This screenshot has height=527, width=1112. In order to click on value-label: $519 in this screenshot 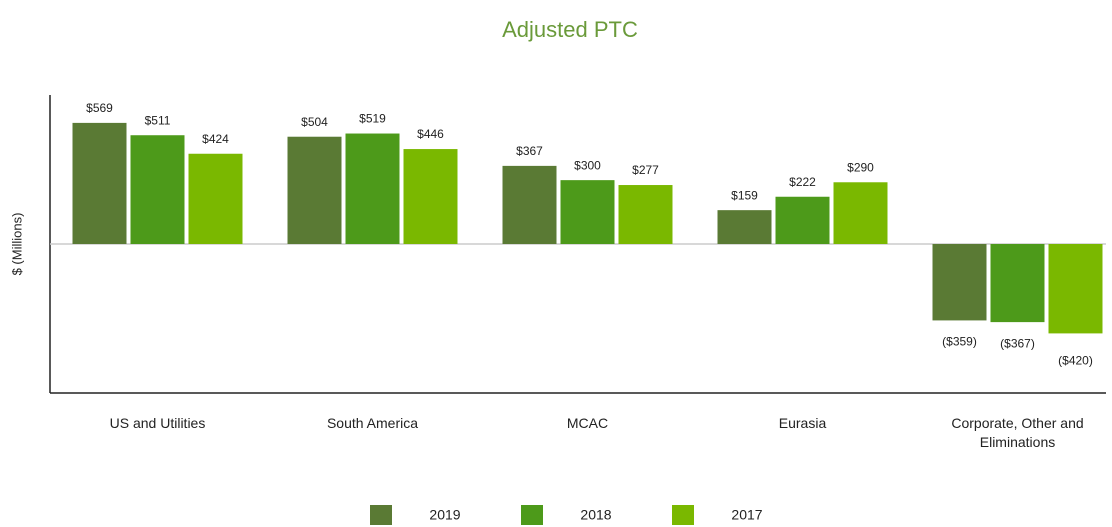, I will do `click(372, 119)`.